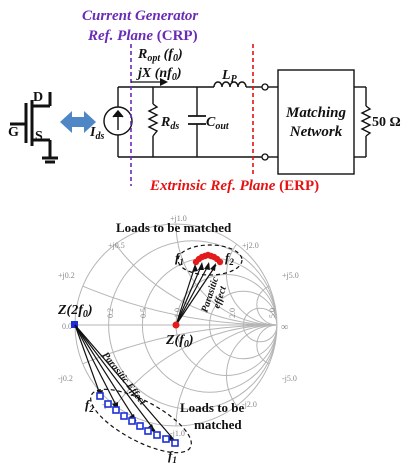  Describe the element at coordinates (118, 121) in the screenshot. I see `current-source-icon` at that location.